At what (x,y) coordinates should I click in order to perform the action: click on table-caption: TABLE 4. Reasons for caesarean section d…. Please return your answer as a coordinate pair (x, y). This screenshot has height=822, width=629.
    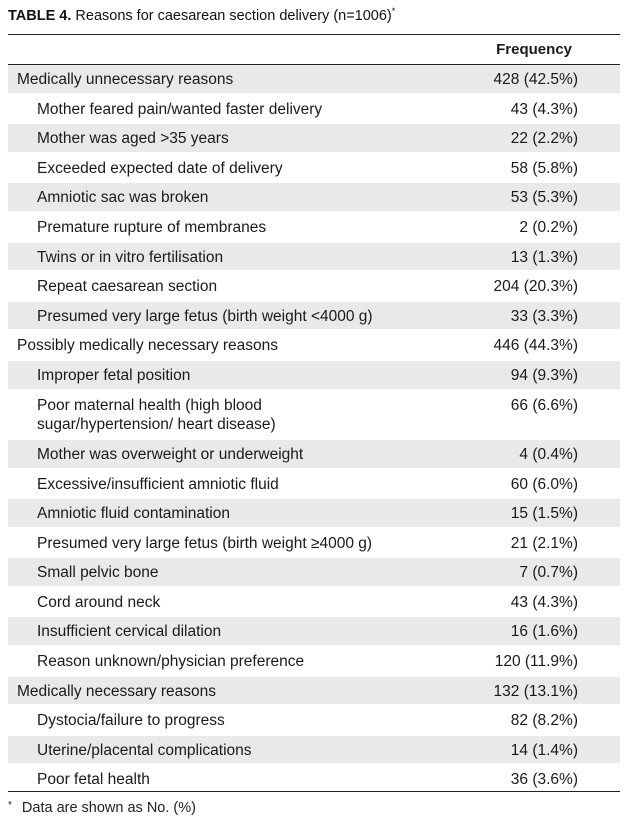
    Looking at the image, I should click on (201, 15).